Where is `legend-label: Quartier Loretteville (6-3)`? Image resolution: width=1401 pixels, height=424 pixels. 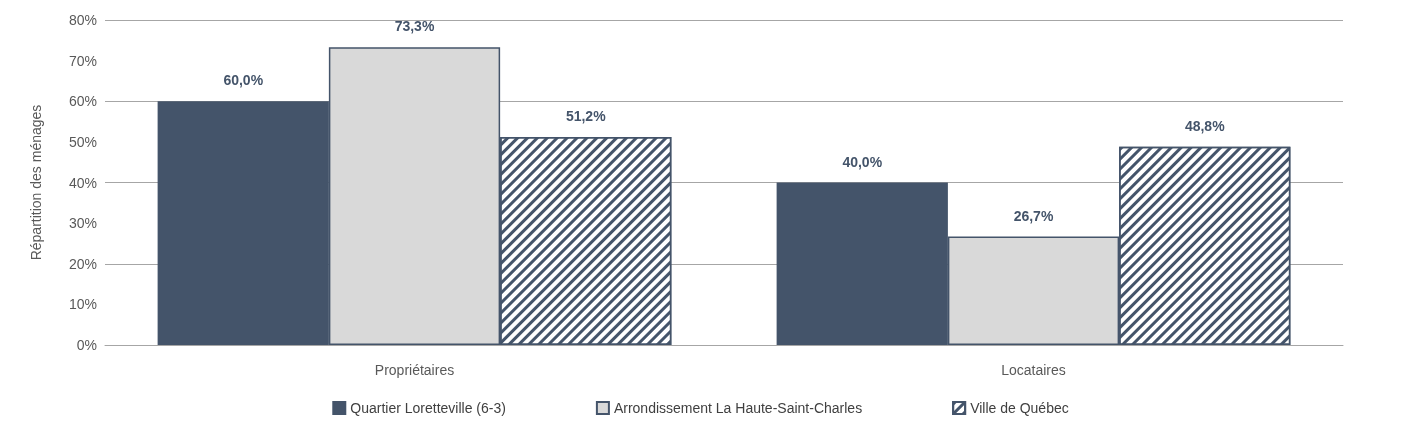
legend-label: Quartier Loretteville (6-3) is located at coordinates (428, 408).